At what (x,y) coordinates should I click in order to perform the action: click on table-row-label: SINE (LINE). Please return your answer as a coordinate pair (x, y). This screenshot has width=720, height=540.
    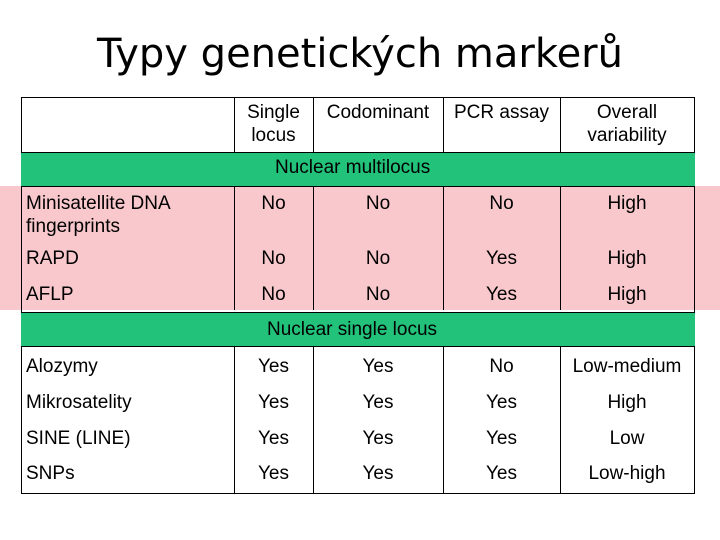
    Looking at the image, I should click on (78, 438).